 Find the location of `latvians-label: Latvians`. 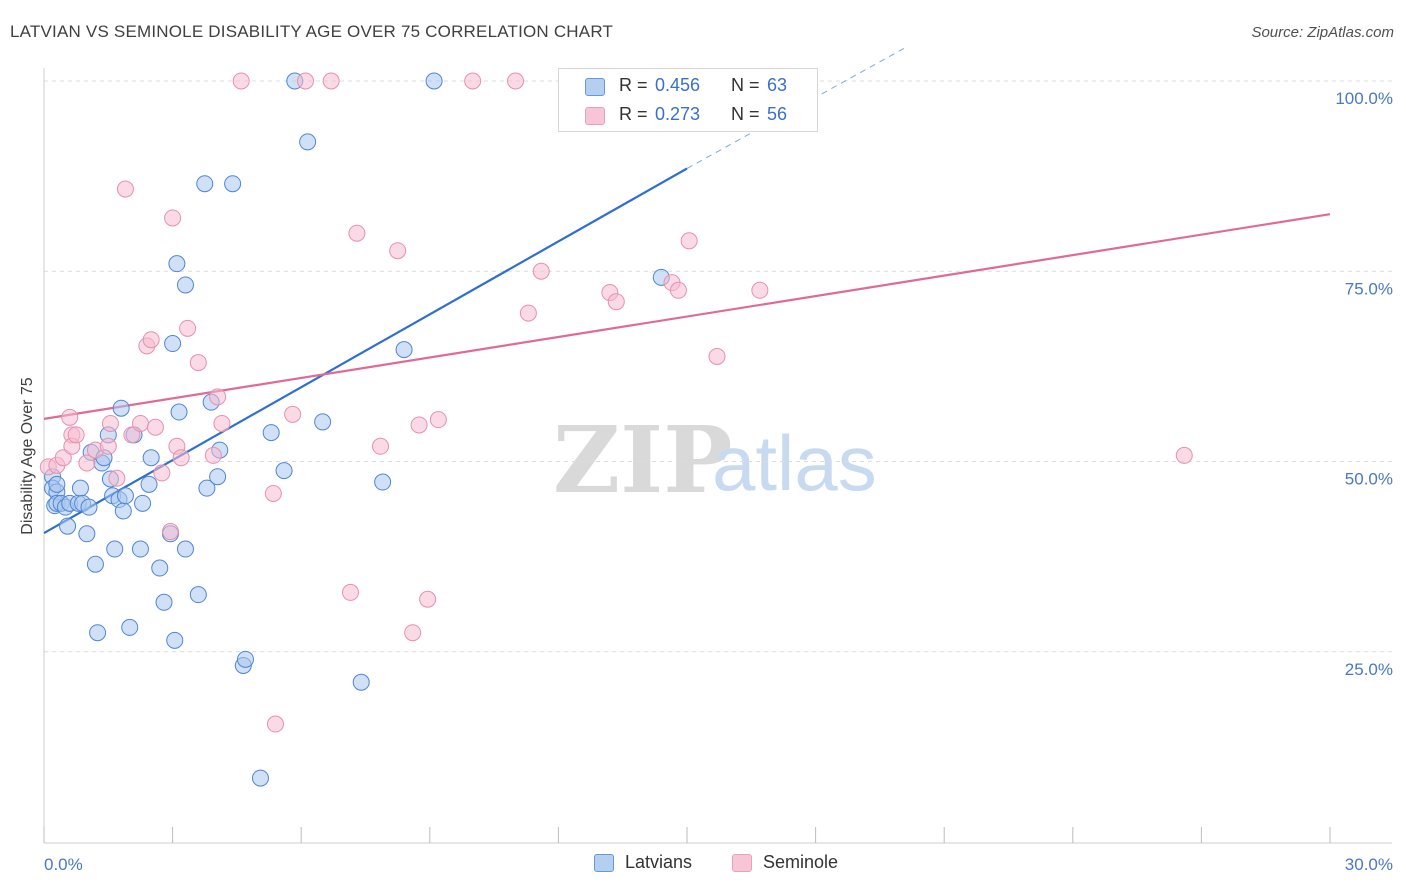

latvians-label: Latvians is located at coordinates (659, 862).